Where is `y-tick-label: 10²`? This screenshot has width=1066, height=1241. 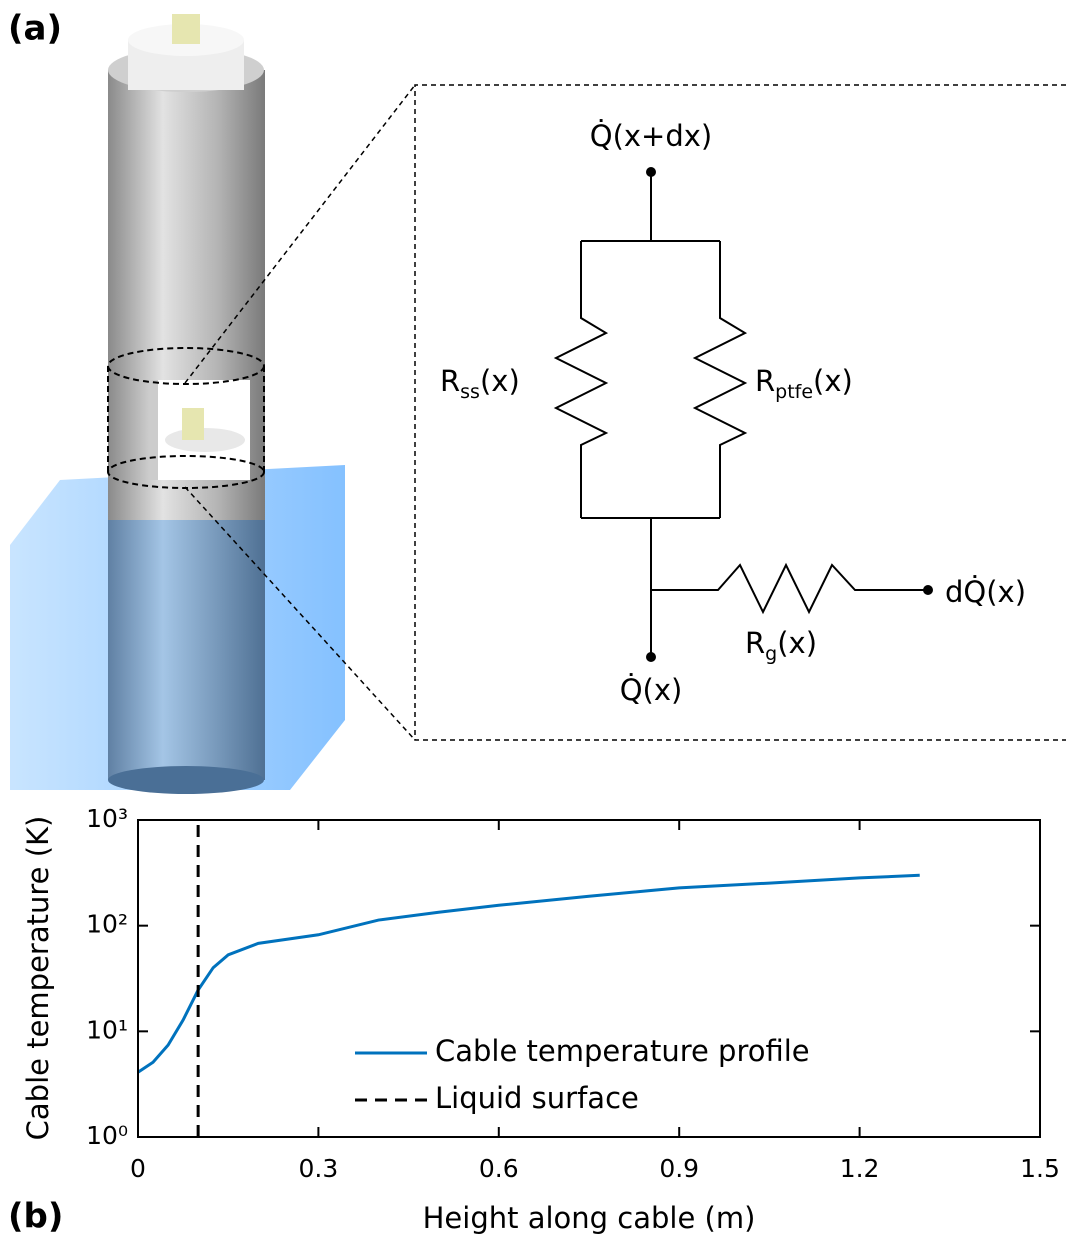 y-tick-label: 10² is located at coordinates (107, 924).